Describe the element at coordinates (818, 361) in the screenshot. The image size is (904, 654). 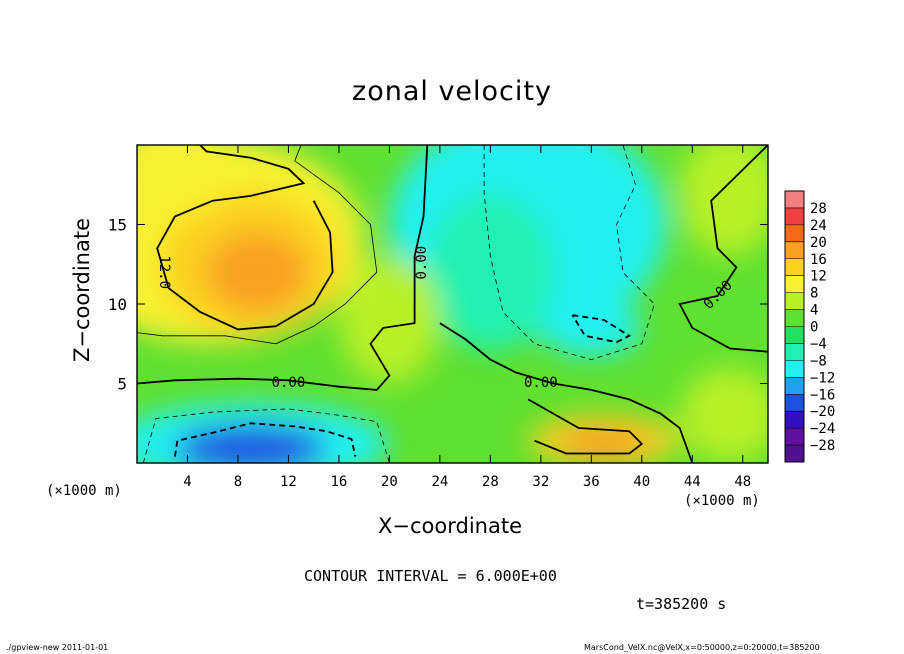
I see `colorbar-label: −8` at that location.